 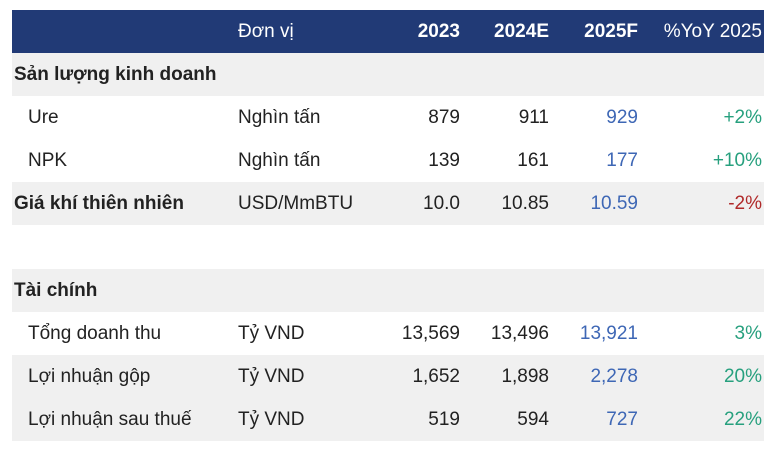 What do you see at coordinates (742, 376) in the screenshot?
I see `value-yoy: 20%` at bounding box center [742, 376].